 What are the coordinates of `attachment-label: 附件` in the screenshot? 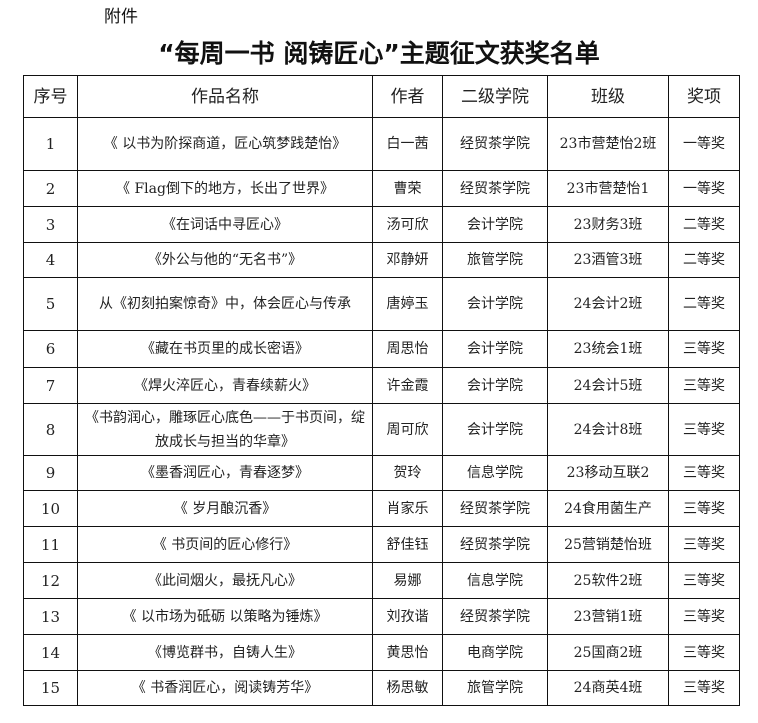 It's located at (121, 17).